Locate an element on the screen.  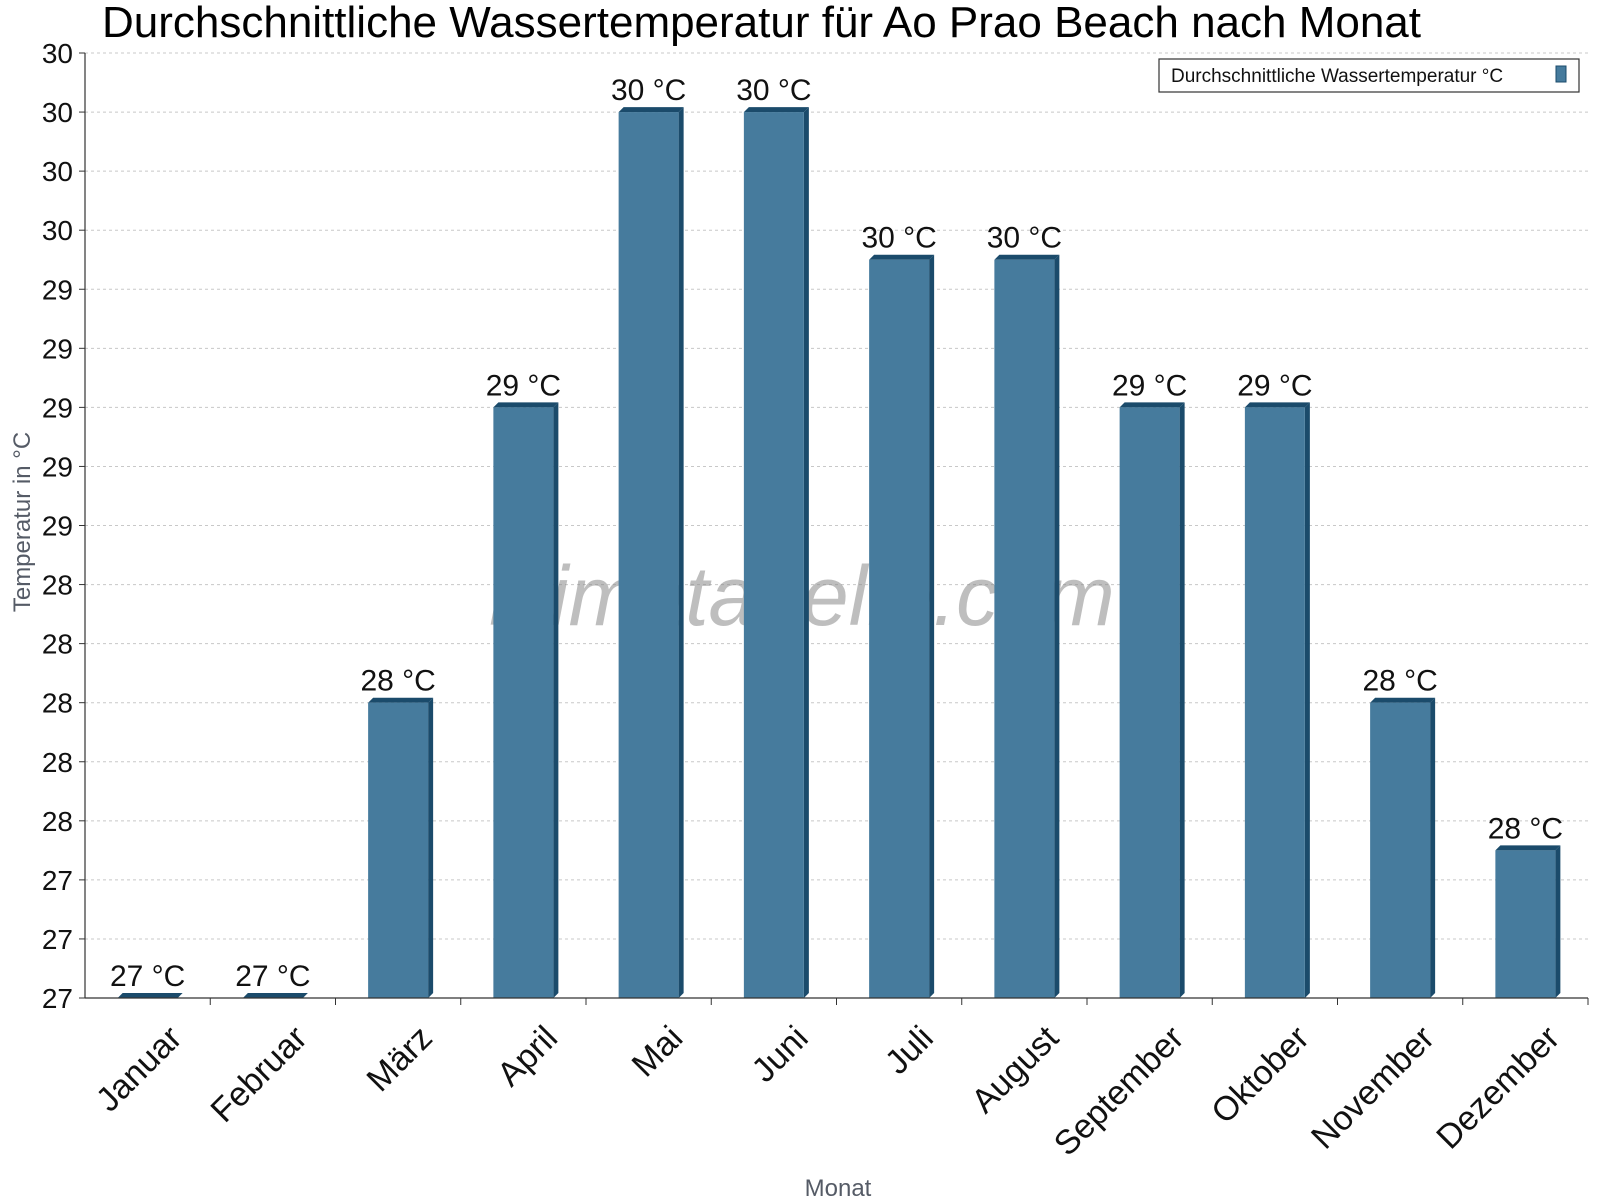
x-tick-label: April is located at coordinates (527, 1056).